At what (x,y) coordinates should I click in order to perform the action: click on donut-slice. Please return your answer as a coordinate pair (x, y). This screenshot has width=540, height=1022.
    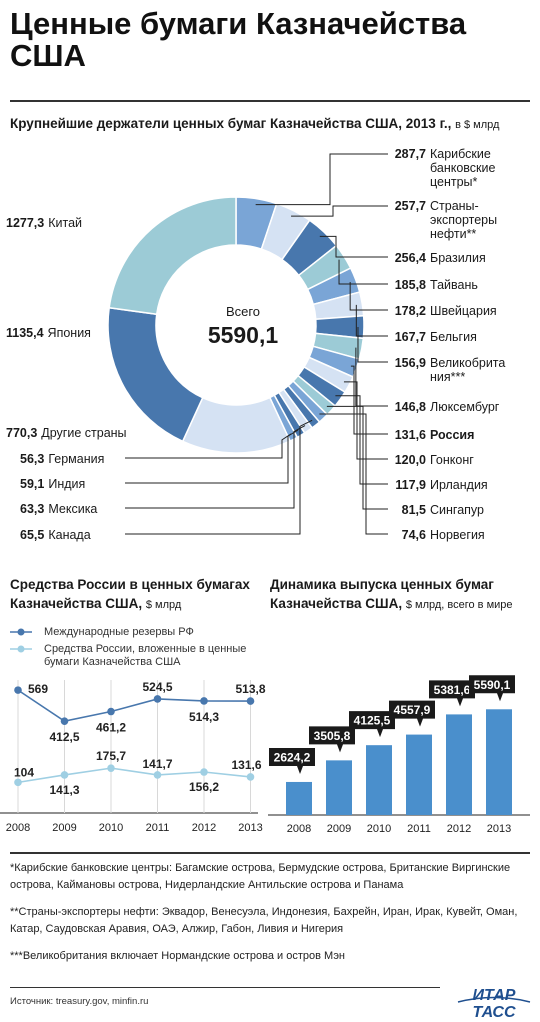
    Looking at the image, I should click on (172, 256).